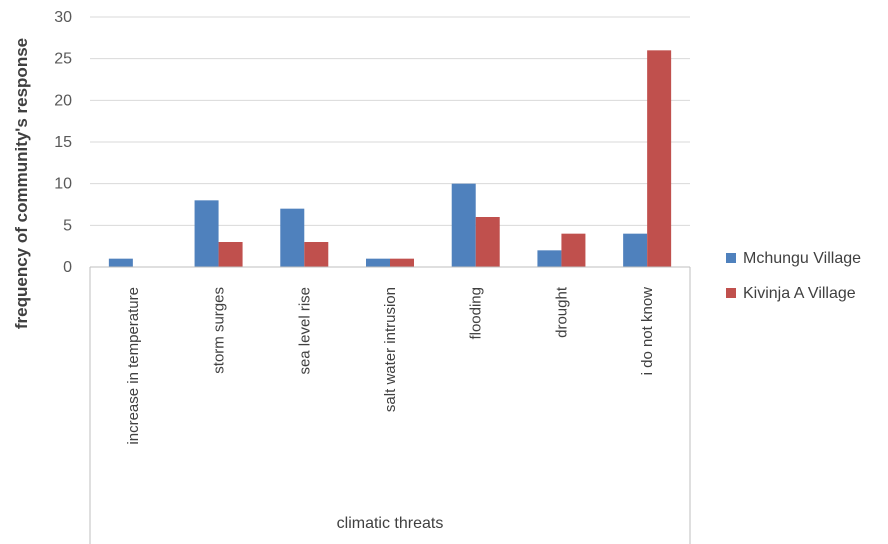 The image size is (888, 544). I want to click on y-tick-label: 15, so click(63, 142).